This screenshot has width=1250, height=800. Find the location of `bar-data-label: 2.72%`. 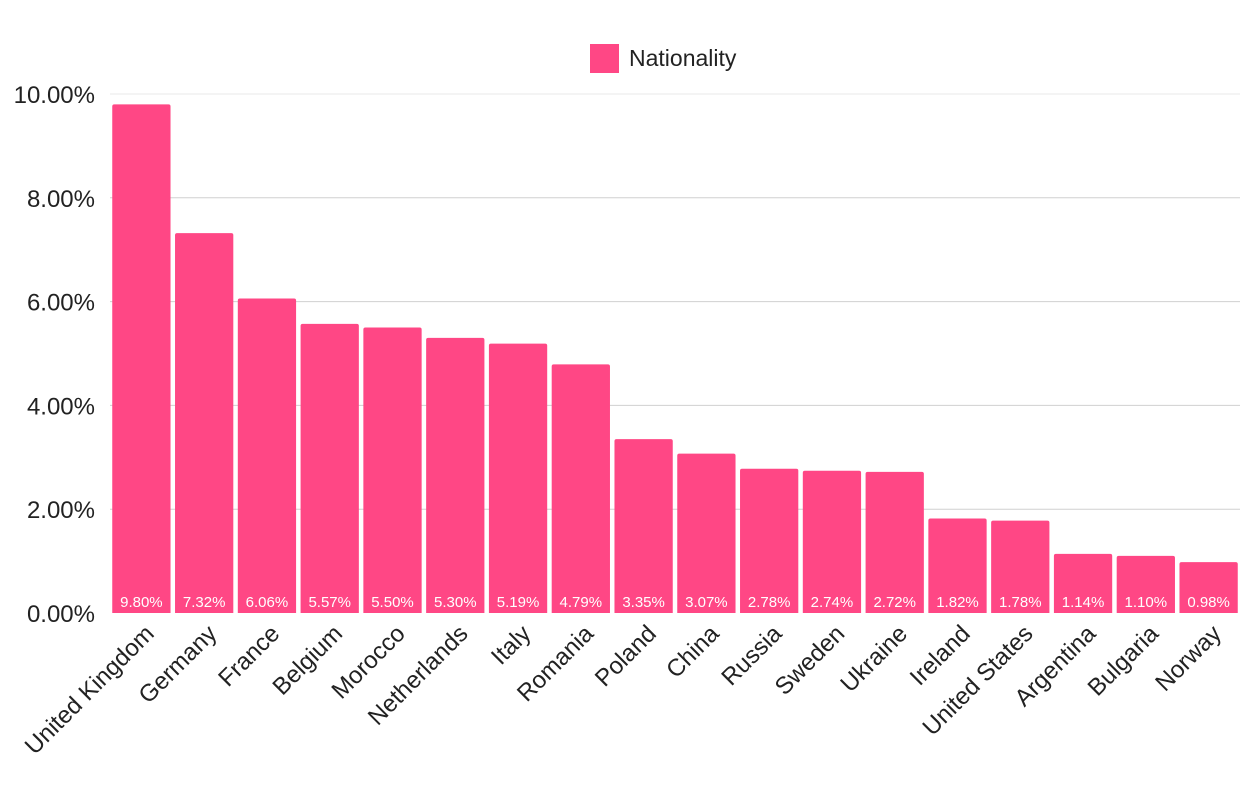

bar-data-label: 2.72% is located at coordinates (894, 602).